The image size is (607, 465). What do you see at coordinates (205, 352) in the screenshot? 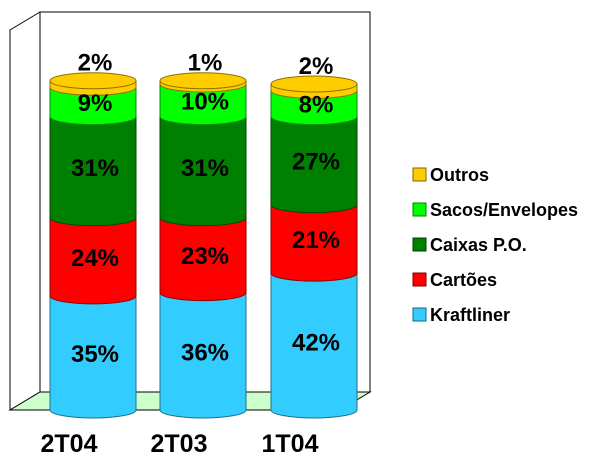
I see `data-label-2t03-kraftliner: 36%` at bounding box center [205, 352].